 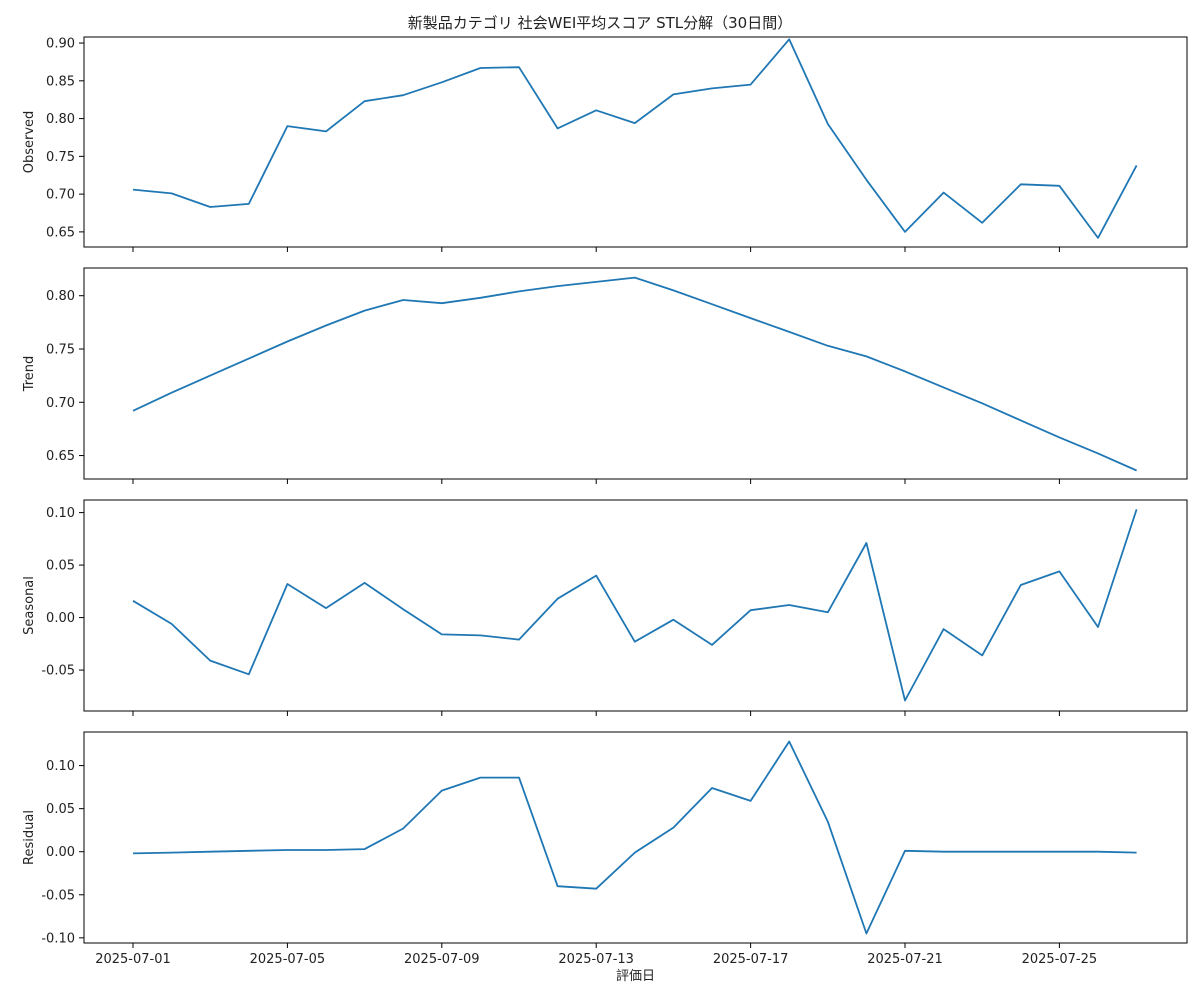 What do you see at coordinates (29, 142) in the screenshot?
I see `y-axis-label: Observed` at bounding box center [29, 142].